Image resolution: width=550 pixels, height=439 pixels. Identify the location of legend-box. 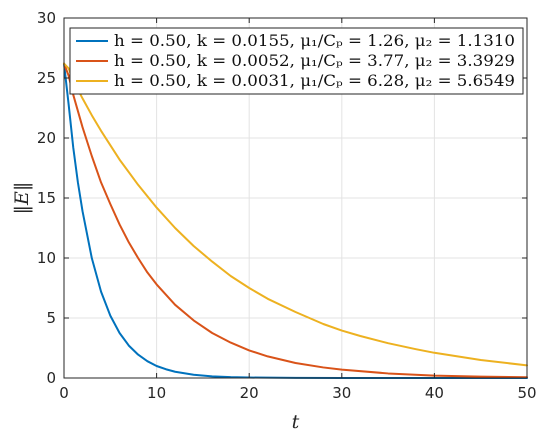
(296, 61).